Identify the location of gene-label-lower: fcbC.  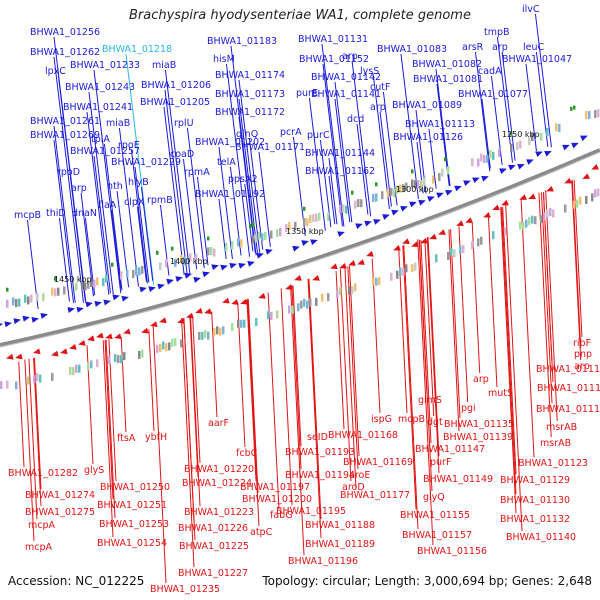
(247, 453).